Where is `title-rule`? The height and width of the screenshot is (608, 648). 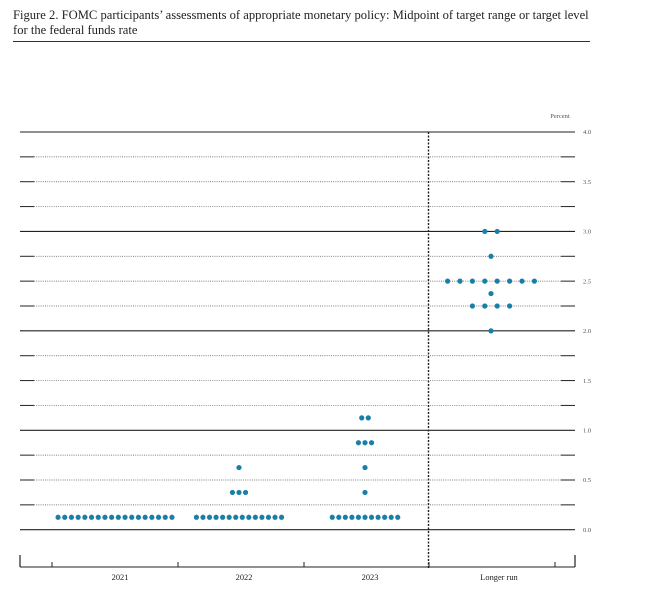
title-rule is located at coordinates (301, 41).